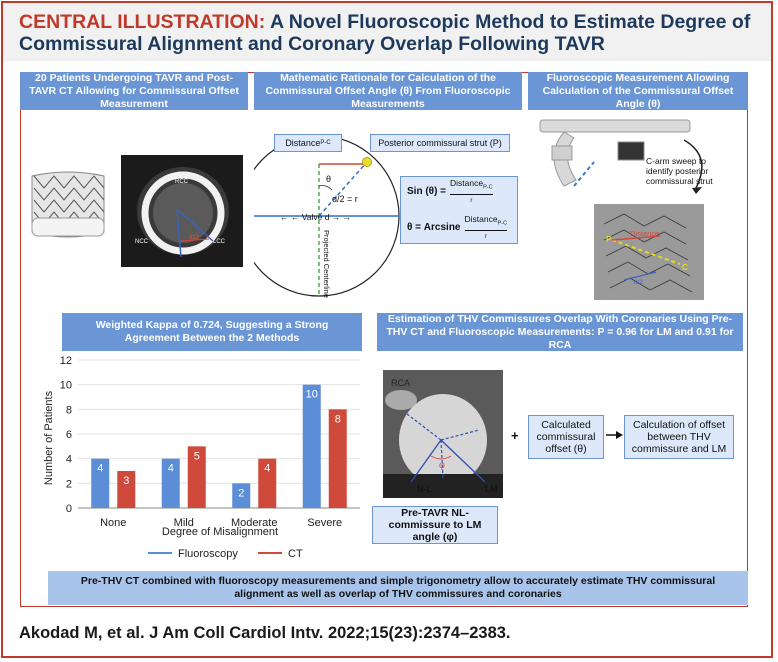 The image size is (778, 662). Describe the element at coordinates (66, 361) in the screenshot. I see `y-tick-label: 12` at that location.